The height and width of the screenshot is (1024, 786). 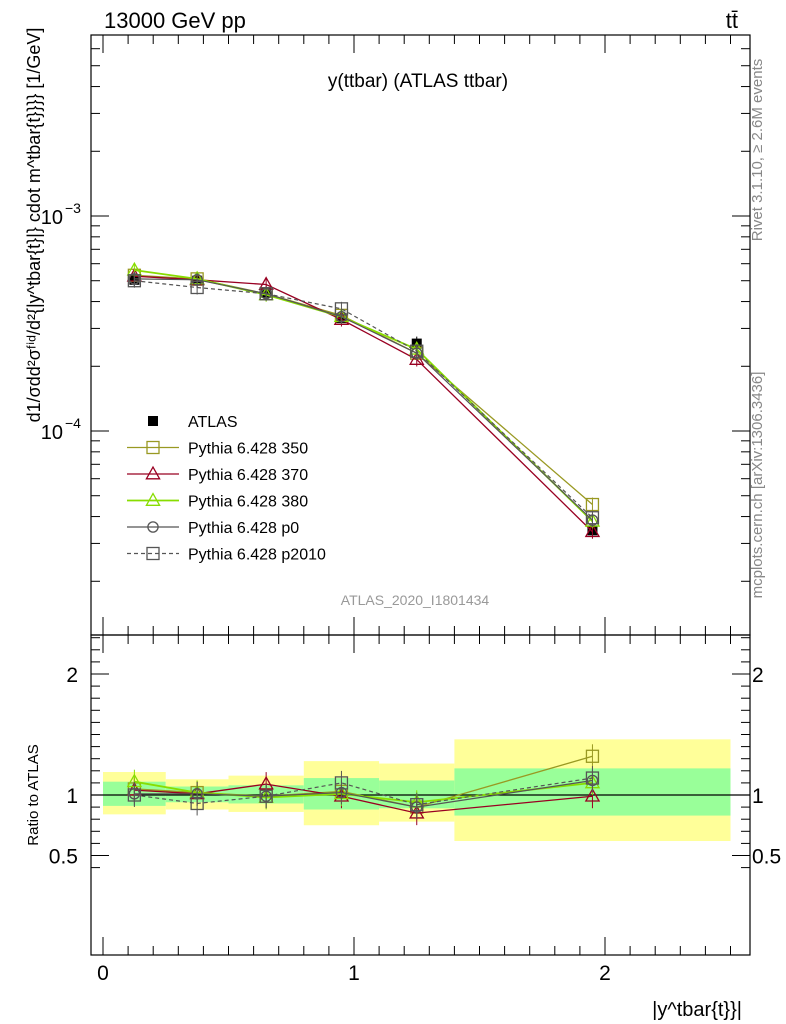 I want to click on y-tick-label-exp: −3, so click(x=73, y=208).